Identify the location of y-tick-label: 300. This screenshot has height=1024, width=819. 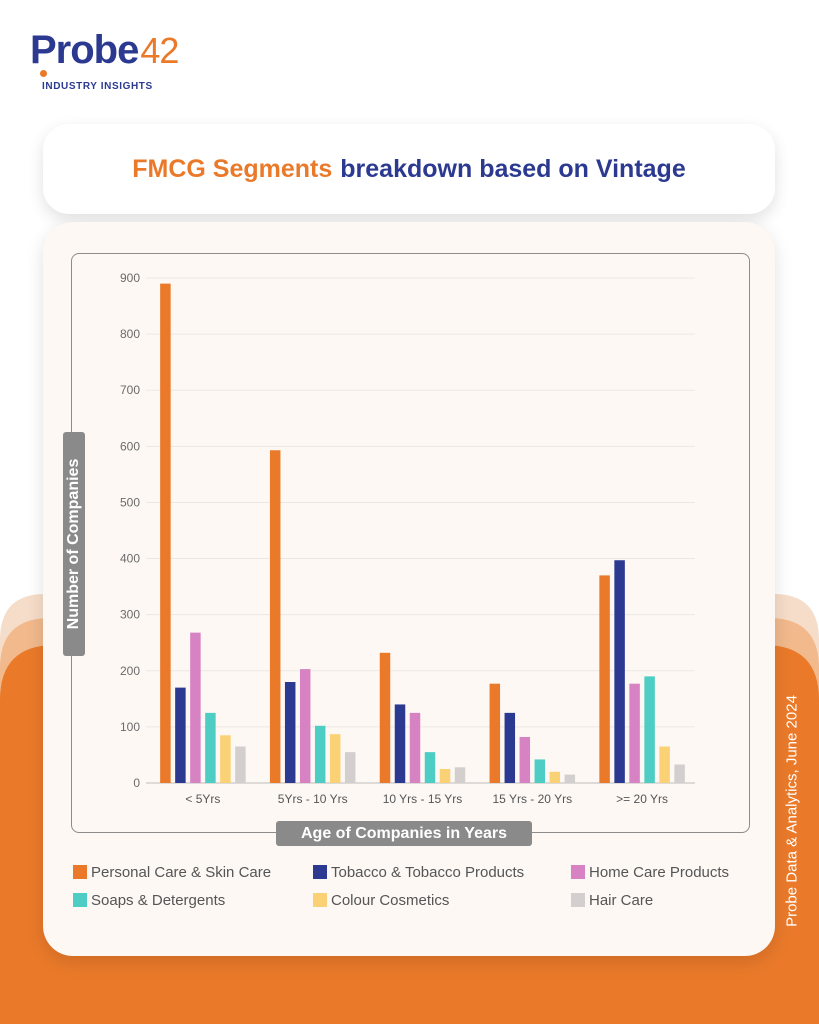
(130, 615).